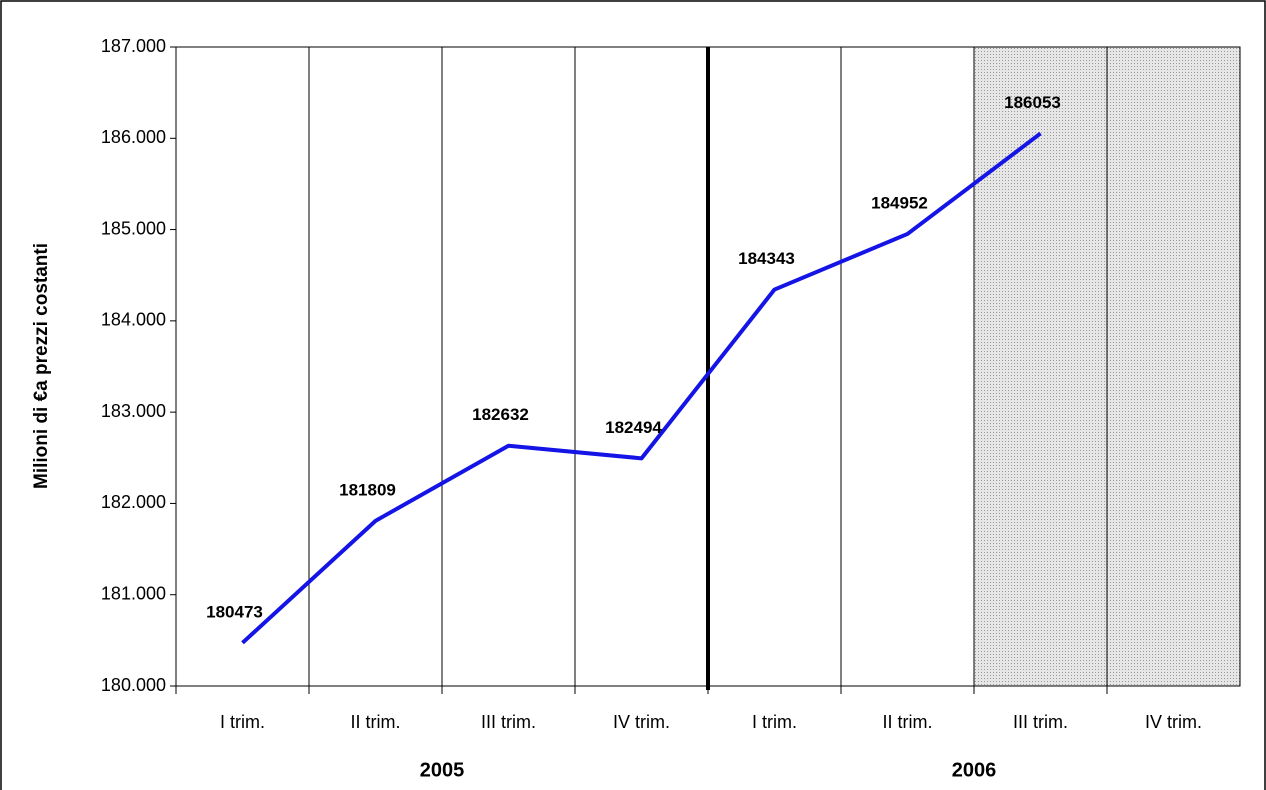  Describe the element at coordinates (41, 366) in the screenshot. I see `y-axis-label: Milioni di €a prezzi costanti` at that location.